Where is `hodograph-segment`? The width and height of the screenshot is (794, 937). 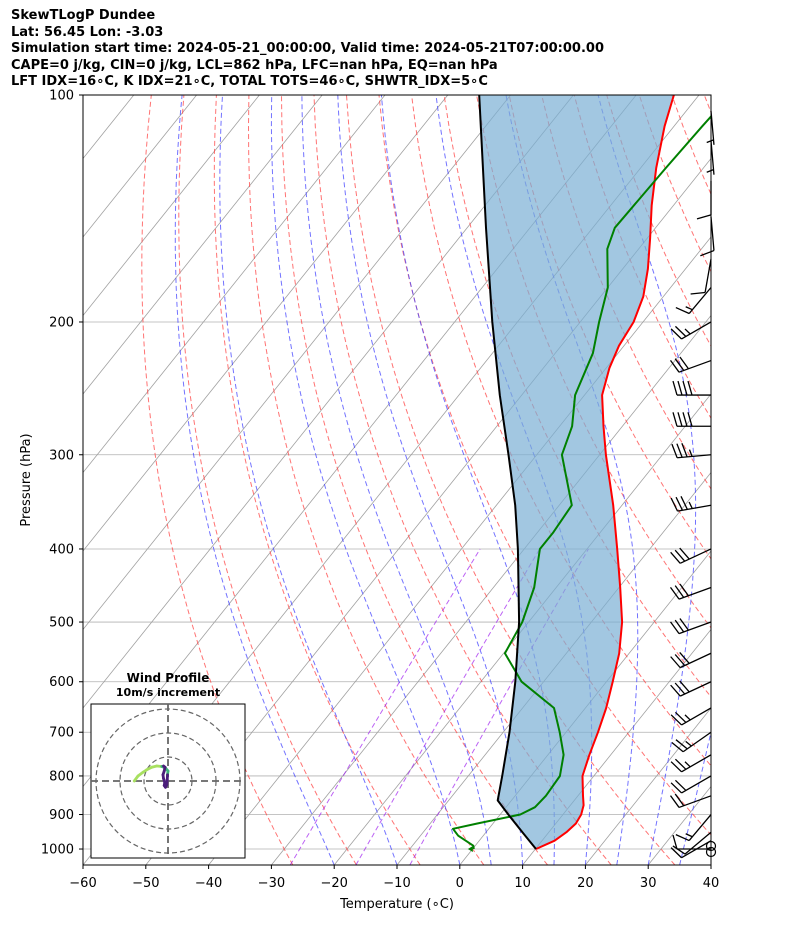
hodograph-segment is located at coordinates (164, 766).